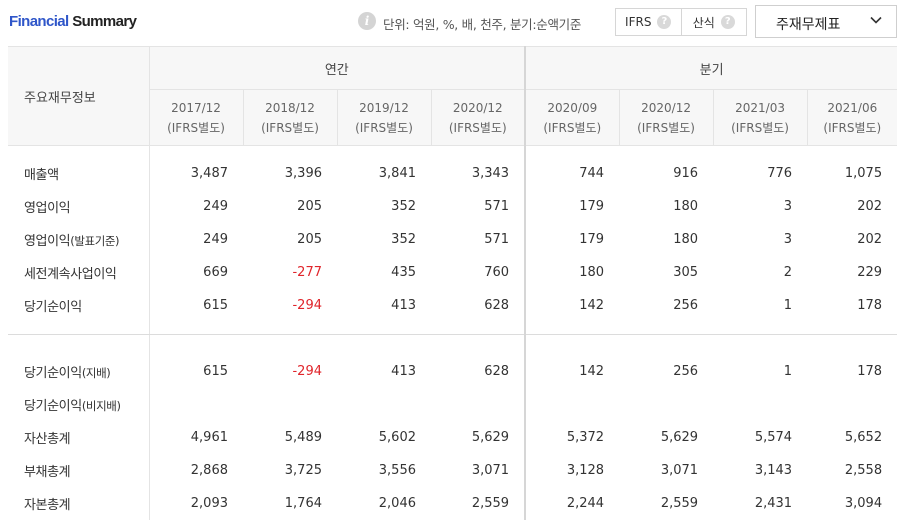 Image resolution: width=905 pixels, height=520 pixels. I want to click on table-cell: 3,071, so click(479, 470).